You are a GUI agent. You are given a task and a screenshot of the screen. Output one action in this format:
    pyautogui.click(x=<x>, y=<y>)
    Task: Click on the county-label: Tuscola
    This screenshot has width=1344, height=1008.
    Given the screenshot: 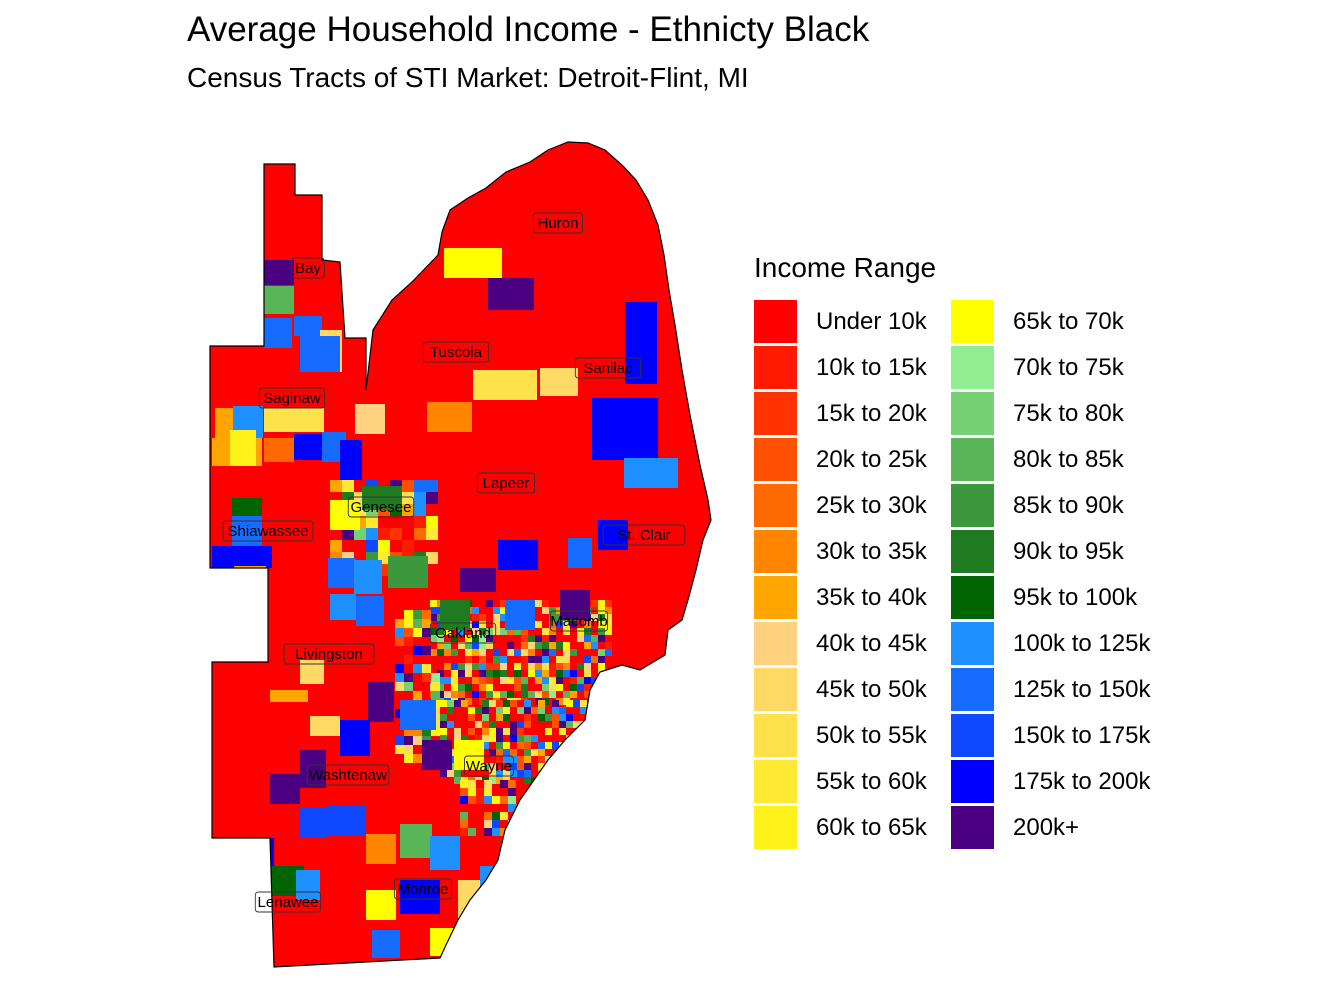 What is the action you would take?
    pyautogui.click(x=456, y=352)
    